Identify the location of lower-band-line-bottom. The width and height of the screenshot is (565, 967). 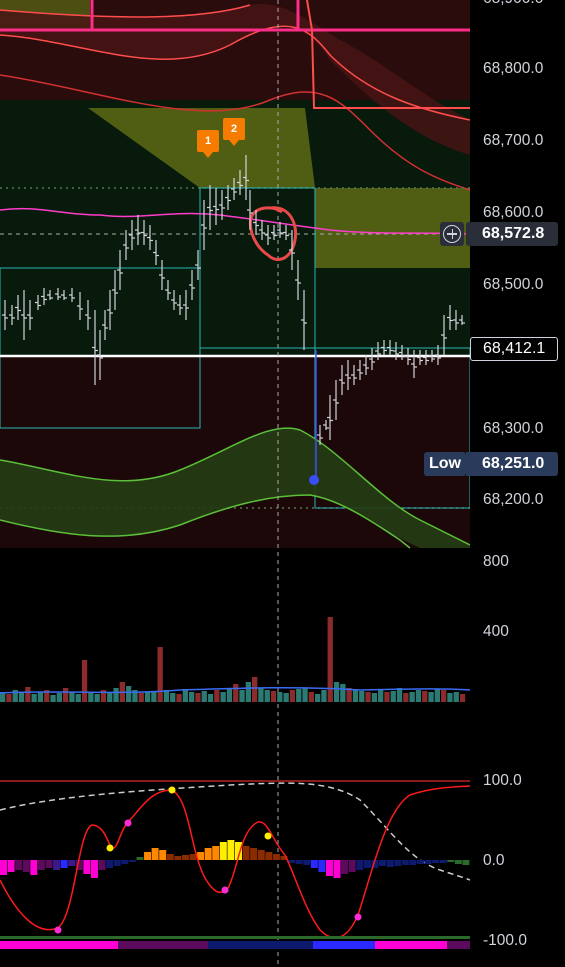
(205, 521).